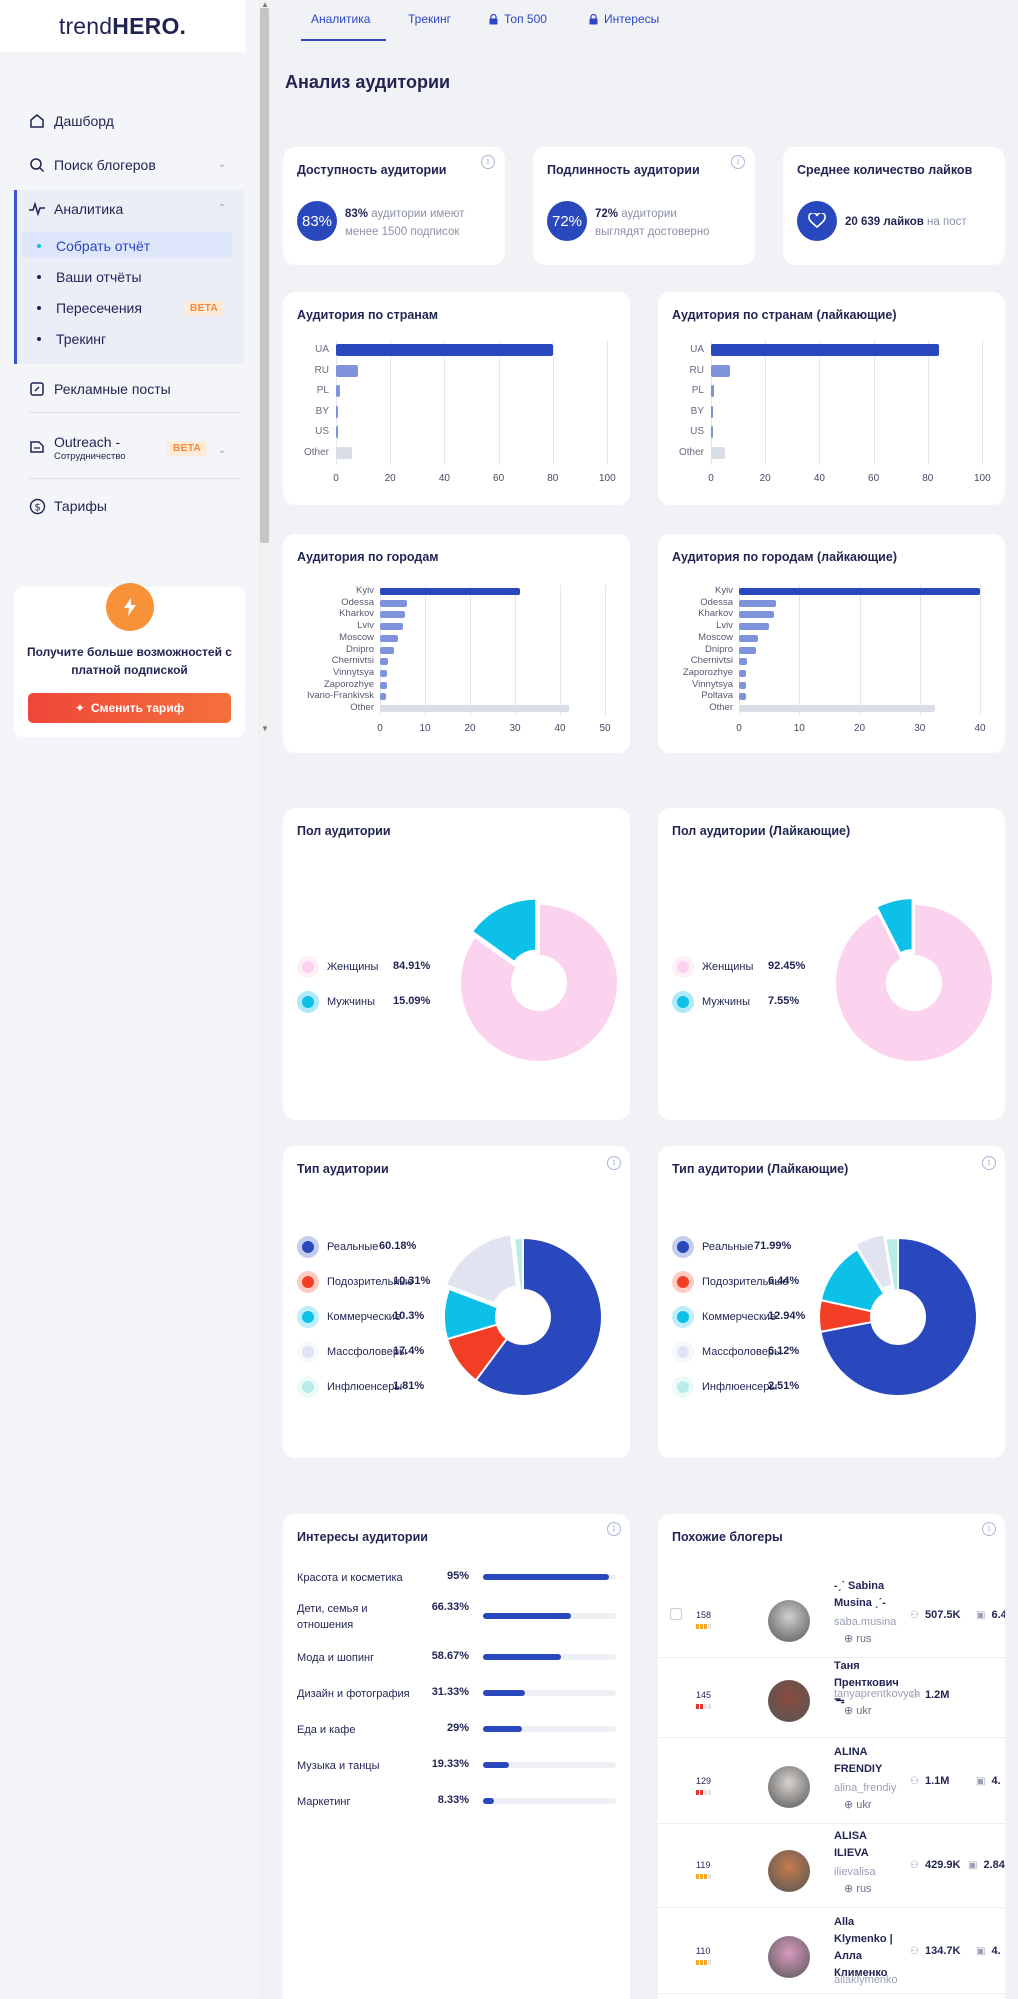 Image resolution: width=1018 pixels, height=1999 pixels. I want to click on scroll-down-arrow-icon: ▼, so click(265, 728).